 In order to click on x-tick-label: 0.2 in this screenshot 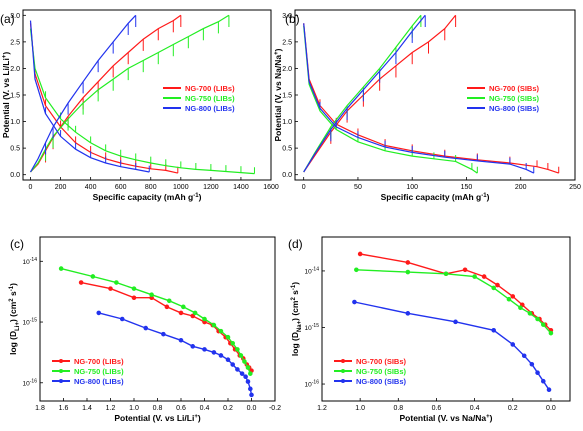, I will do `click(228, 408)`.